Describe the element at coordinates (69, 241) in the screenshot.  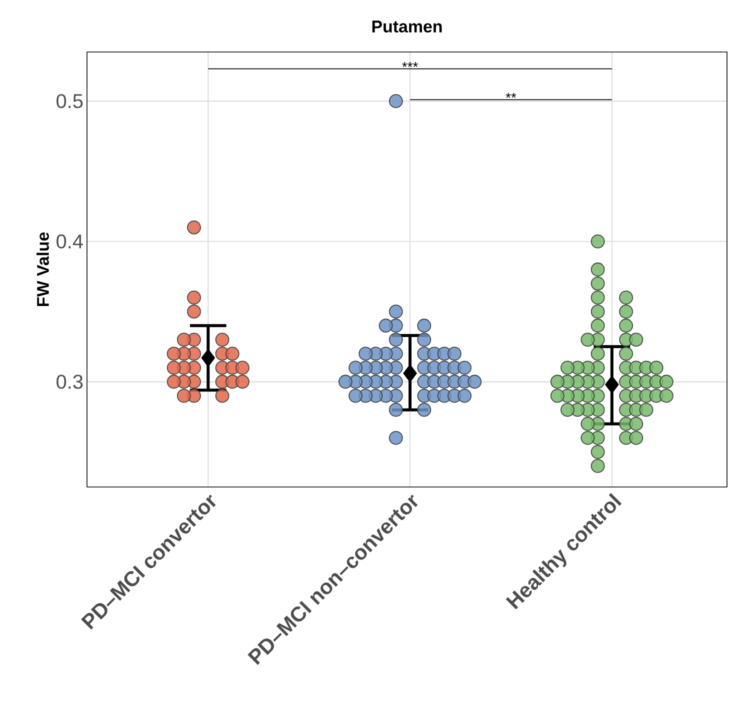
I see `y-tick-label: 0.4` at that location.